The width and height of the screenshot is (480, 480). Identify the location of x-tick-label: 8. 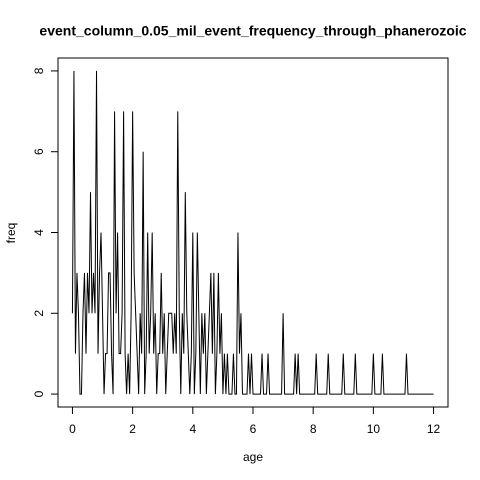
(313, 429).